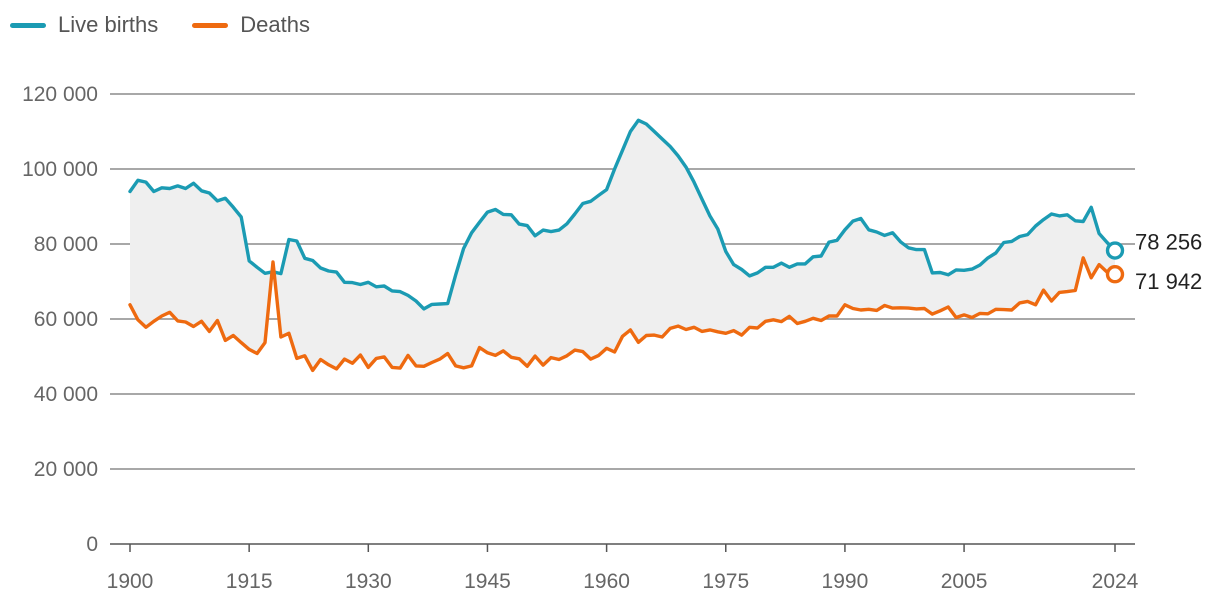  What do you see at coordinates (487, 581) in the screenshot?
I see `x-tick-label: 1945` at bounding box center [487, 581].